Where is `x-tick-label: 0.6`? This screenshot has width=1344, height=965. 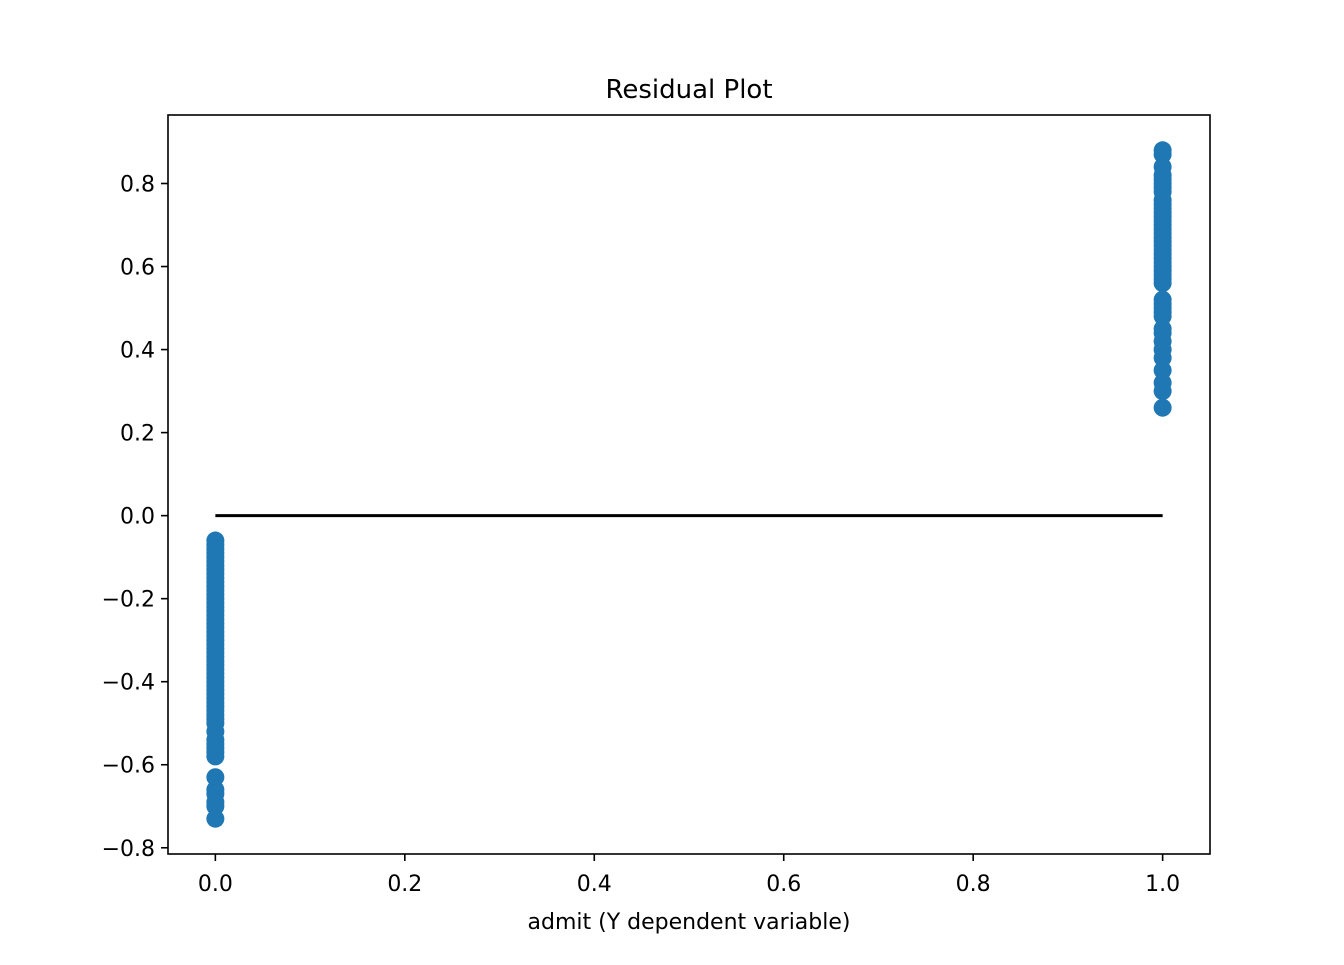 x-tick-label: 0.6 is located at coordinates (783, 884).